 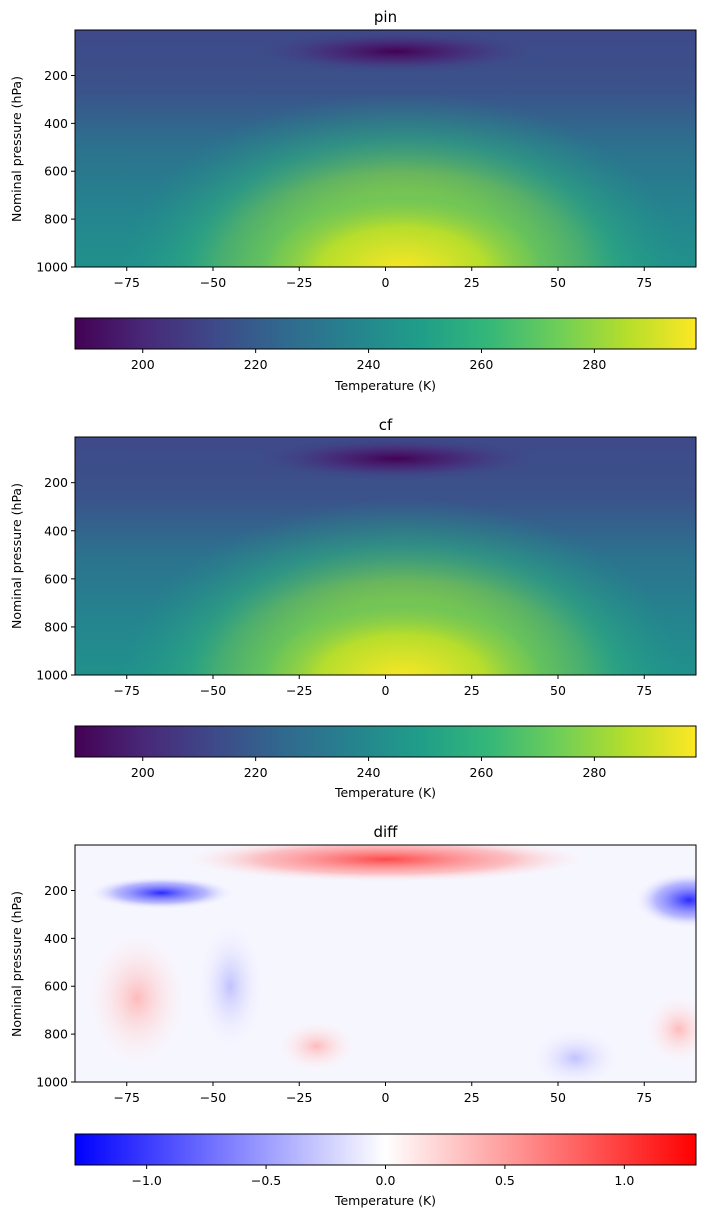 What do you see at coordinates (385, 385) in the screenshot?
I see `colorbar-label-pin: Temperature (K)` at bounding box center [385, 385].